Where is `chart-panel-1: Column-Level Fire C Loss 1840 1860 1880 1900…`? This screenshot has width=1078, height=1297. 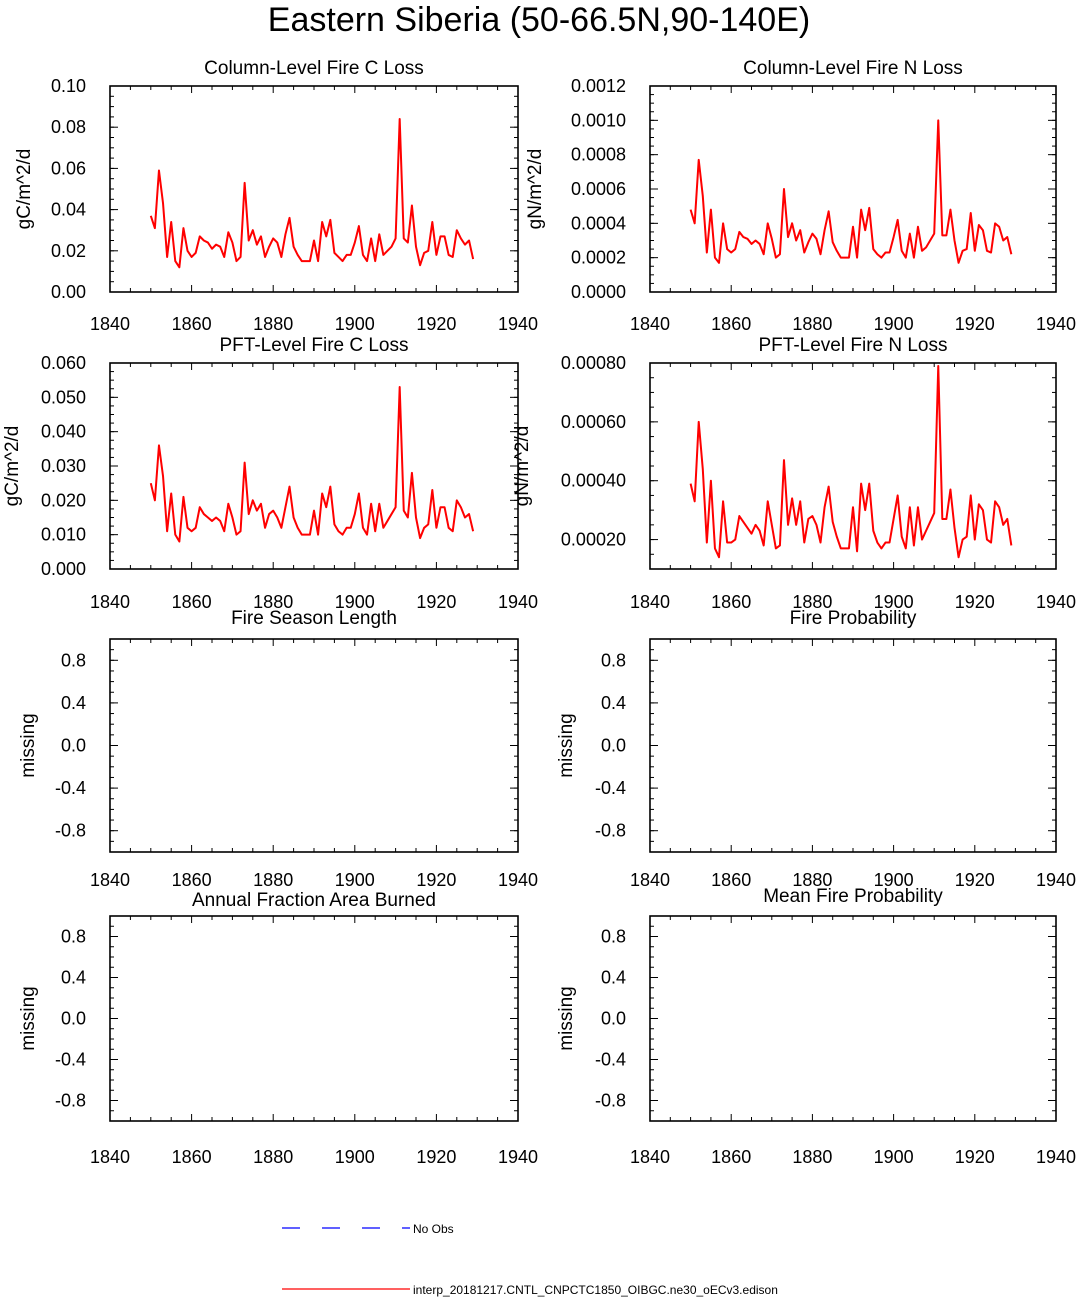
chart-panel-1: Column-Level Fire C Loss 1840 1860 1880 1900… is located at coordinates (276, 196).